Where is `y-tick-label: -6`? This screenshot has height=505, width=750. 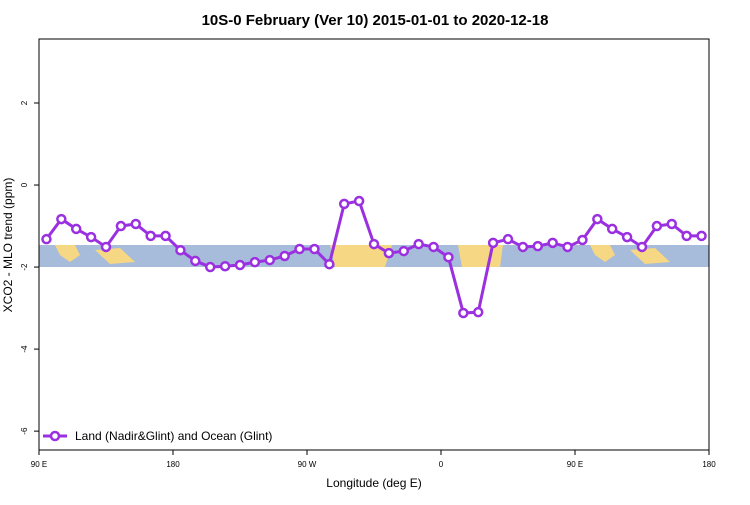 y-tick-label: -6 is located at coordinates (24, 431).